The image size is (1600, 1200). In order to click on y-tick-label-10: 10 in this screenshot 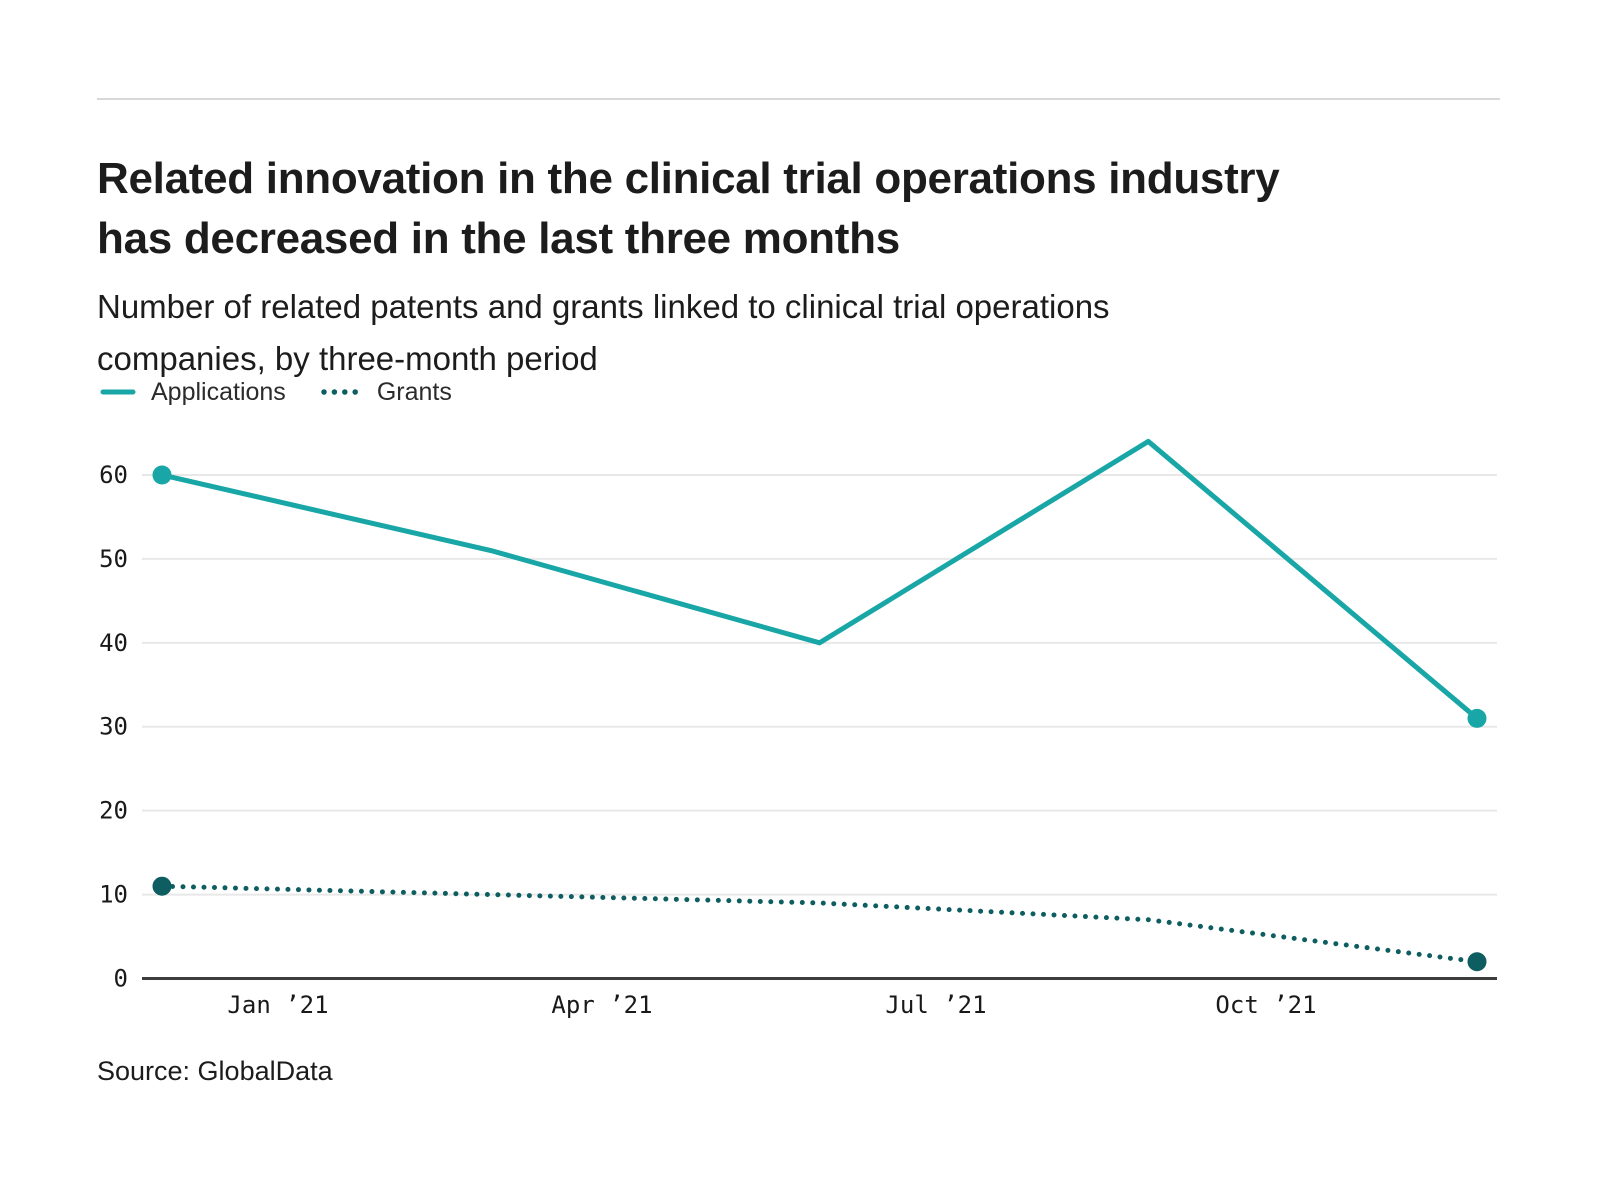, I will do `click(113, 895)`.